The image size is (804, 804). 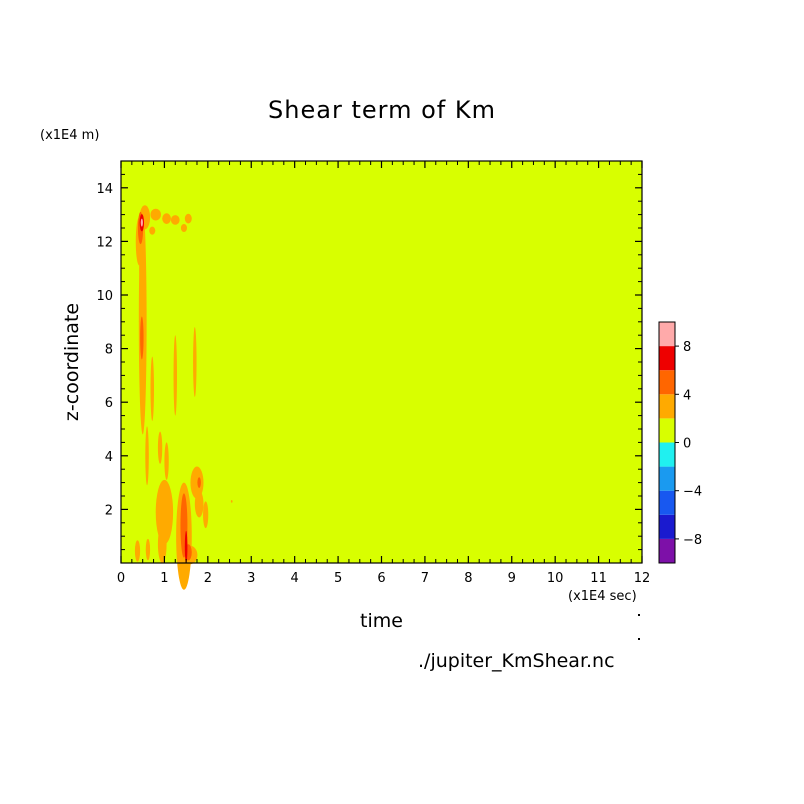 What do you see at coordinates (104, 242) in the screenshot?
I see `y-tick-label: 12` at bounding box center [104, 242].